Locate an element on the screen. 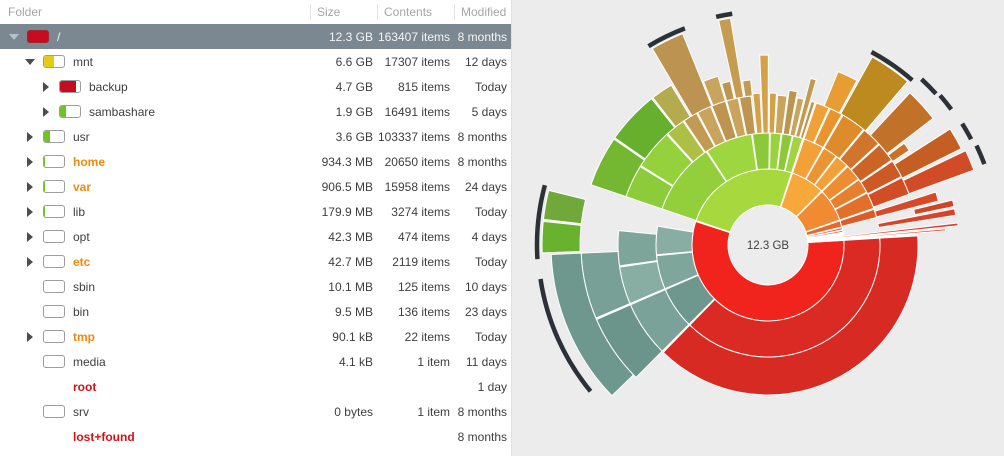 This screenshot has height=456, width=1004. sunburst-segment-col-c is located at coordinates (773, 113).